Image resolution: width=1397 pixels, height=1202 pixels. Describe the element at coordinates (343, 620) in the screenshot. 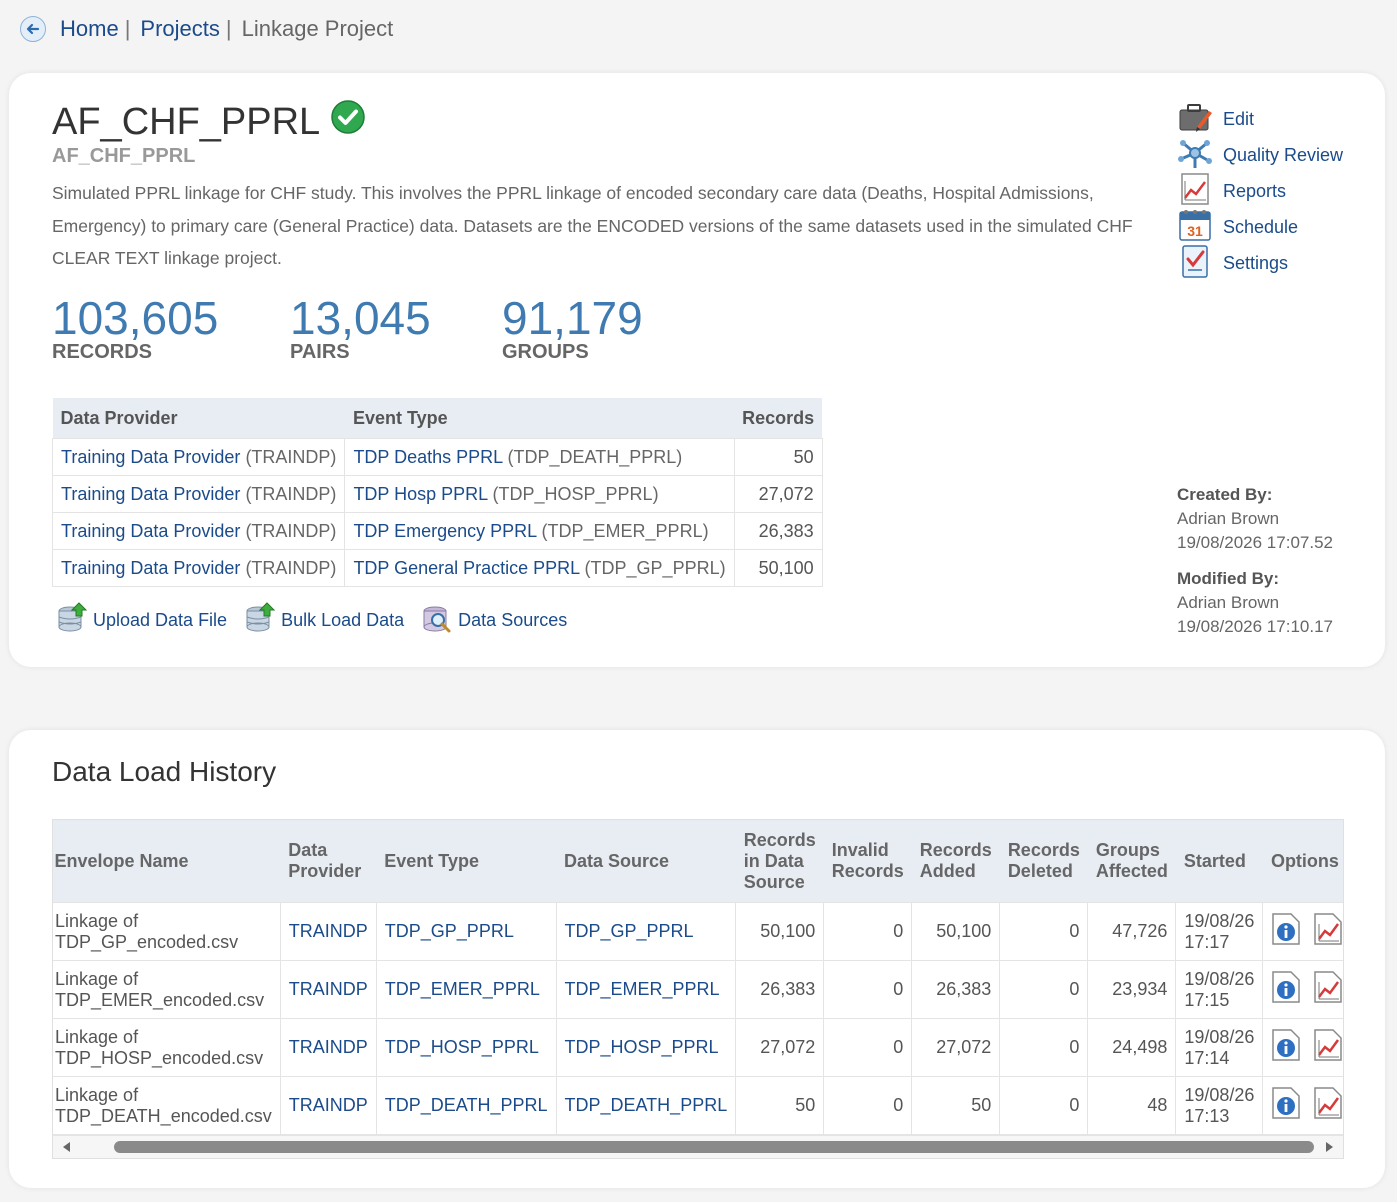

I see `bulk-load-data-label: Bulk Load Data` at that location.